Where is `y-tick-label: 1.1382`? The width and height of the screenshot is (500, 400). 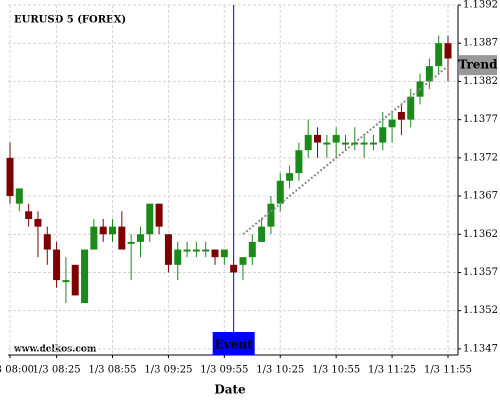 y-tick-label: 1.1382 is located at coordinates (480, 81).